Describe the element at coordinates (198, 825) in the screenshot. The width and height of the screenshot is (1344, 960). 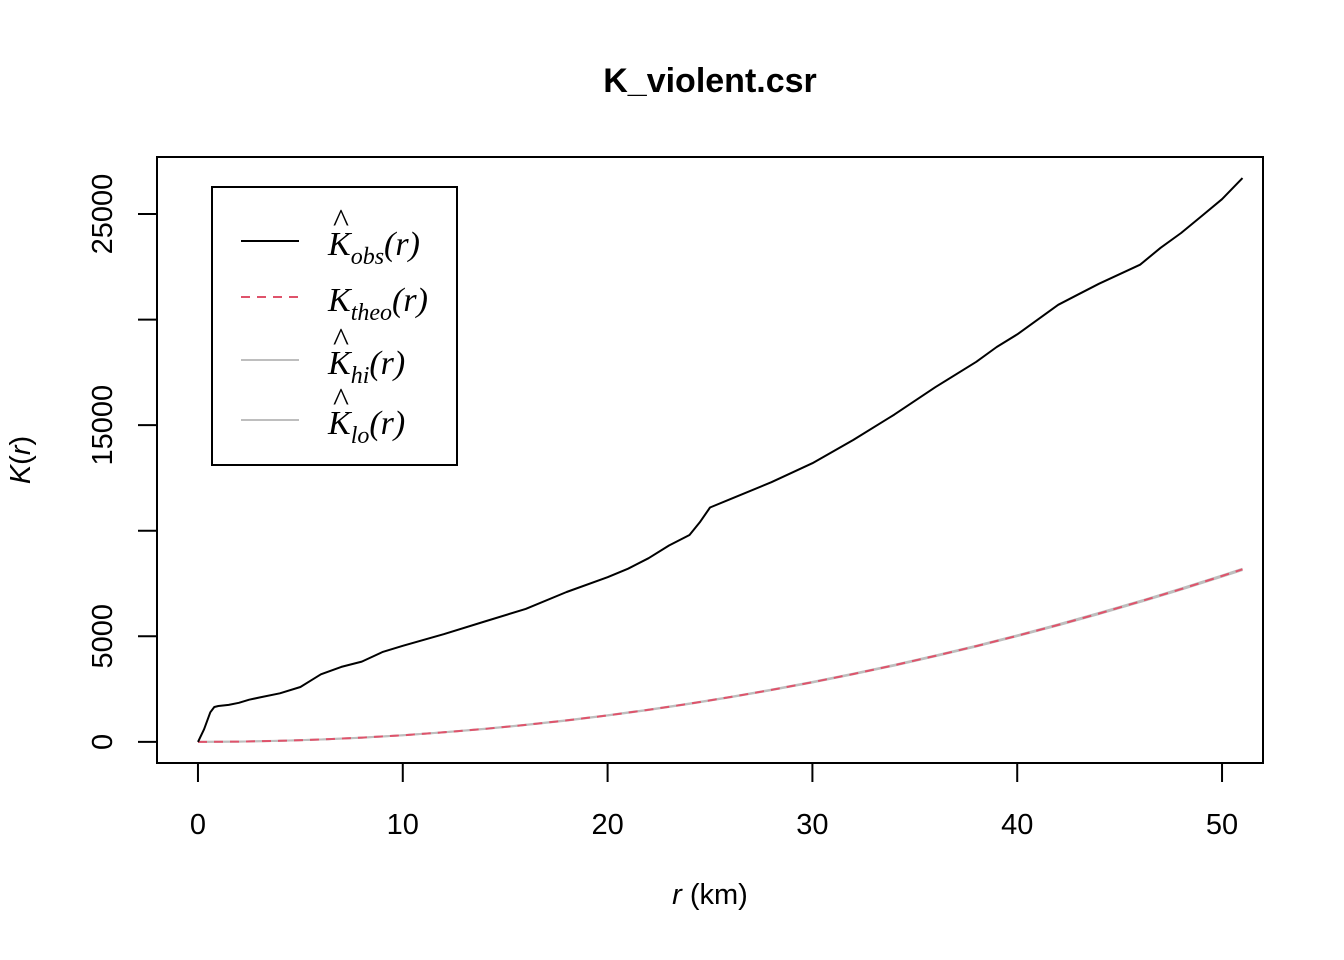
I see `x-tick-label: 0` at that location.